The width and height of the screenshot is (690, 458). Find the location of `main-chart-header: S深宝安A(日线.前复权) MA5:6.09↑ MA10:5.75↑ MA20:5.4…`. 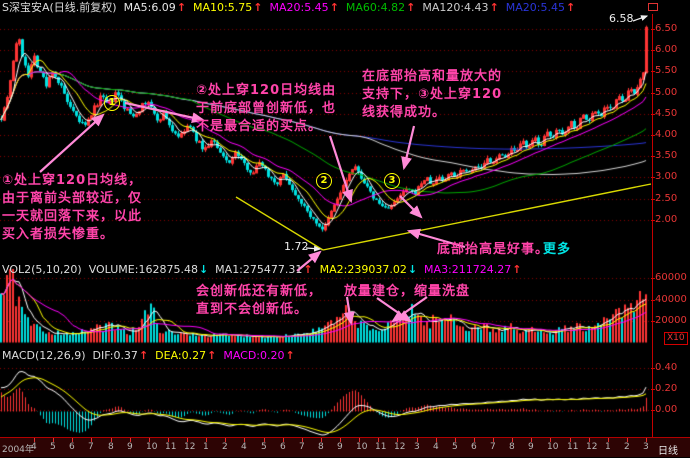

main-chart-header: S深宝安A(日线.前复权) MA5:6.09↑ MA10:5.75↑ MA20:5.4… is located at coordinates (292, 7).